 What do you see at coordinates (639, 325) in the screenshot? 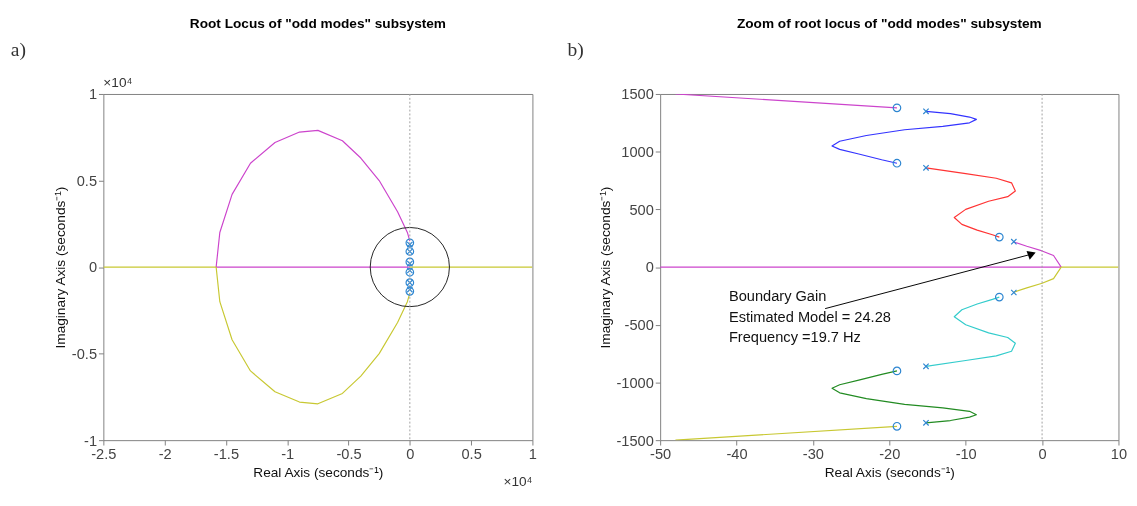
I see `y-tick-label: -500` at bounding box center [639, 325].